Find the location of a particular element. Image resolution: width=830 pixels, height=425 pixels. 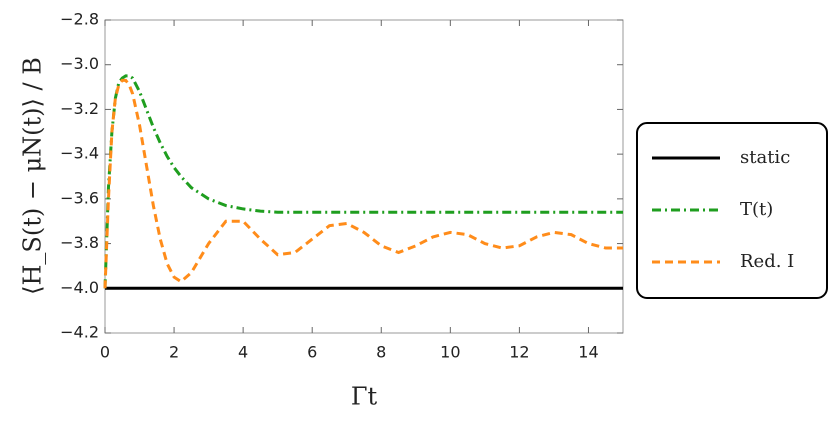

x-tick-label: 12 is located at coordinates (519, 352).